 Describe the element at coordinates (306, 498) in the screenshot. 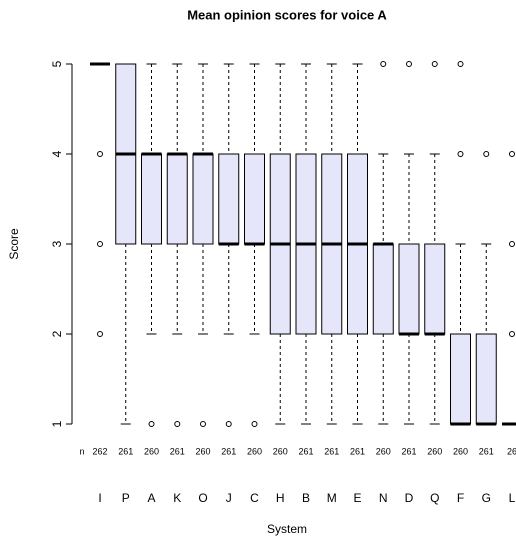

I see `x-tick-label: B` at that location.